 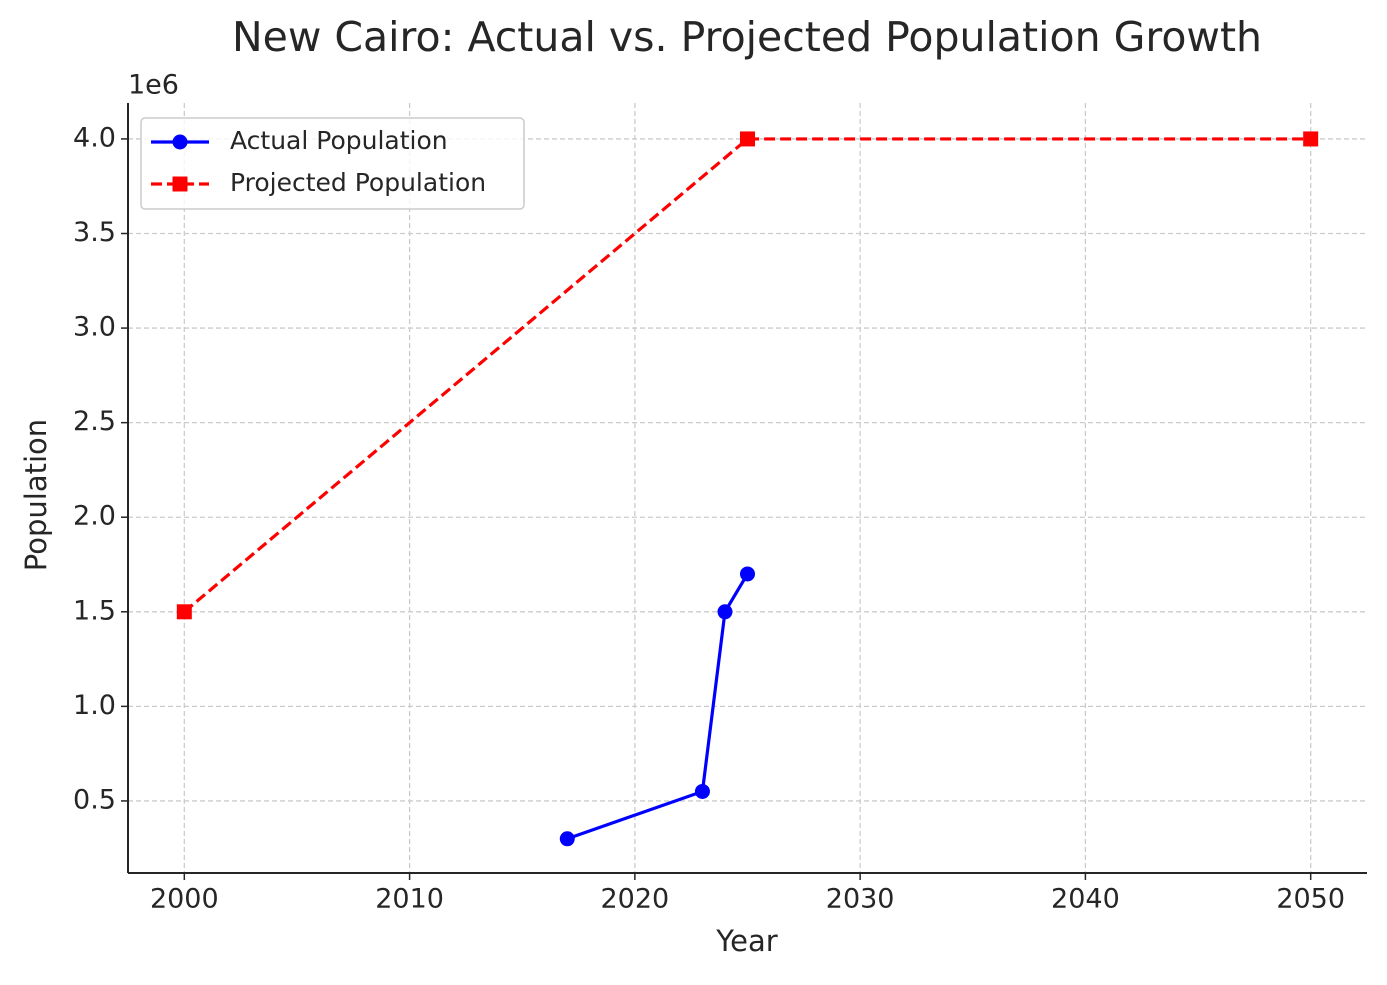 I want to click on y-tick-label: 3.5, so click(x=94, y=232).